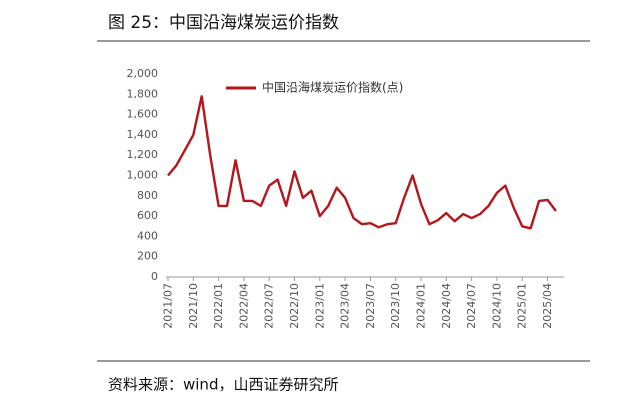  What do you see at coordinates (147, 195) in the screenshot?
I see `y-tick-label: 800` at bounding box center [147, 195].